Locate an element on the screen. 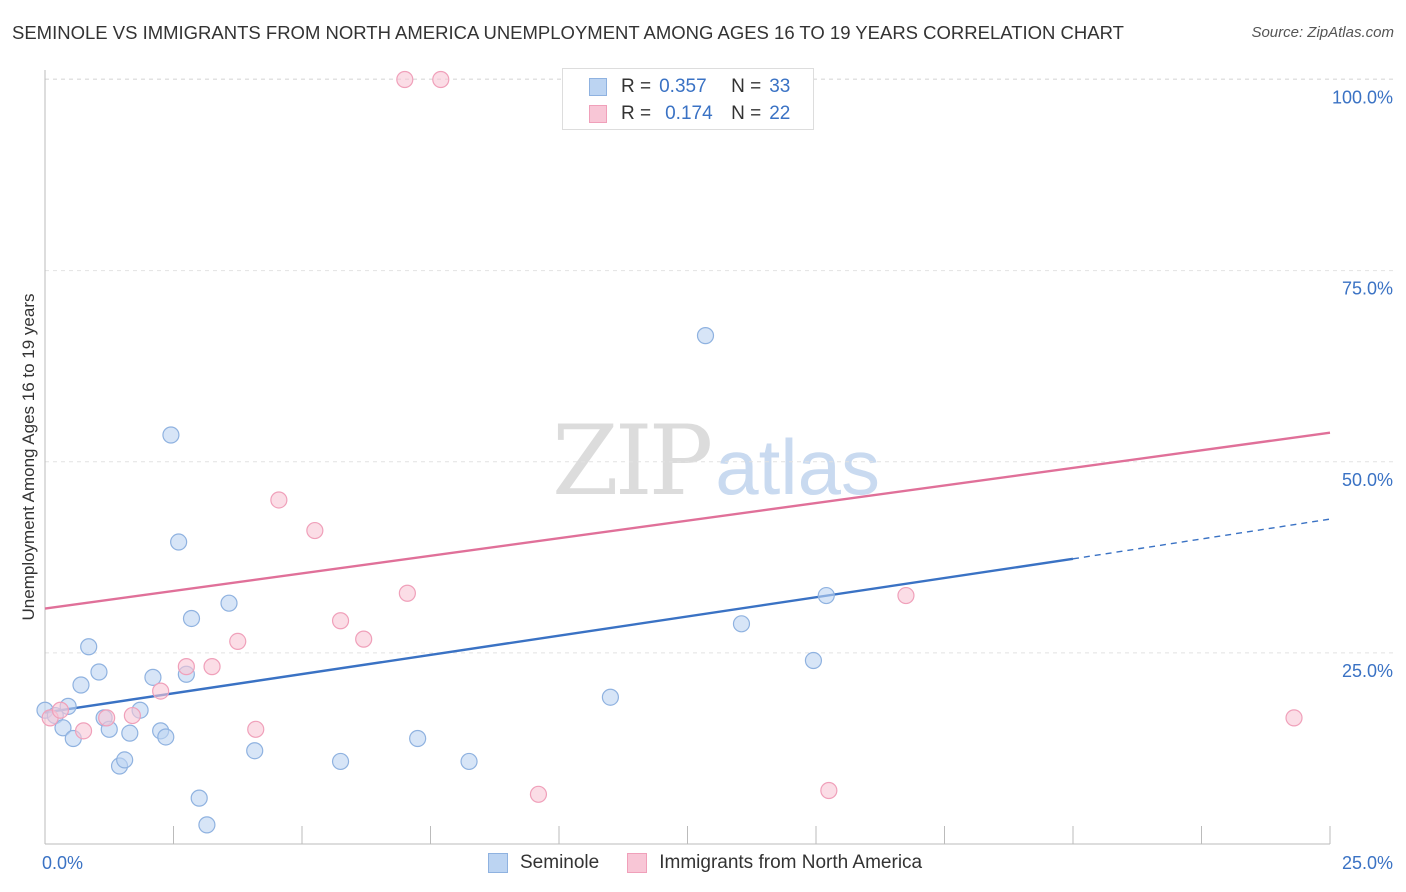  legend-row-immigrants: R = 0.174 N = 22 is located at coordinates (689, 114).